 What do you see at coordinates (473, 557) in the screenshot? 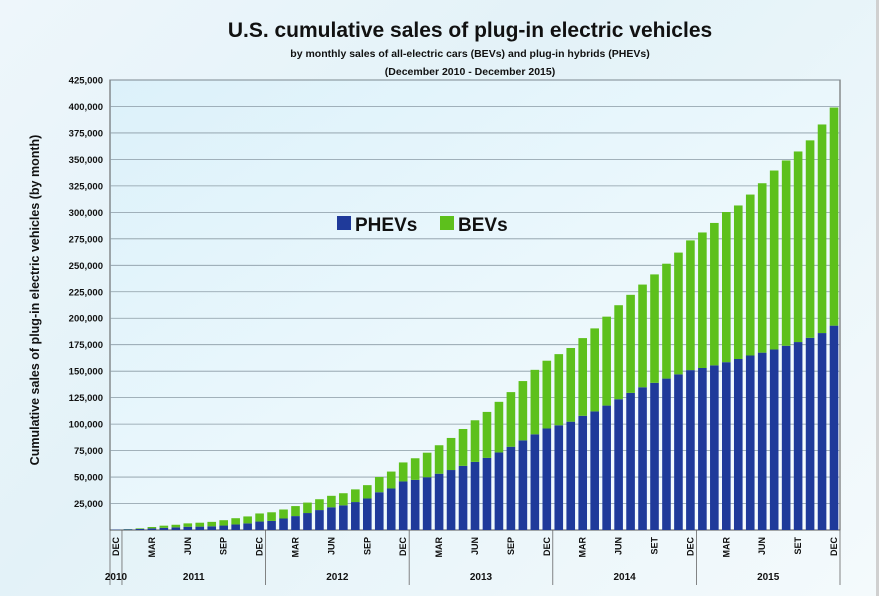
I see `year-labels: 2010 2011 2012 2013 2014 2015` at bounding box center [473, 557].